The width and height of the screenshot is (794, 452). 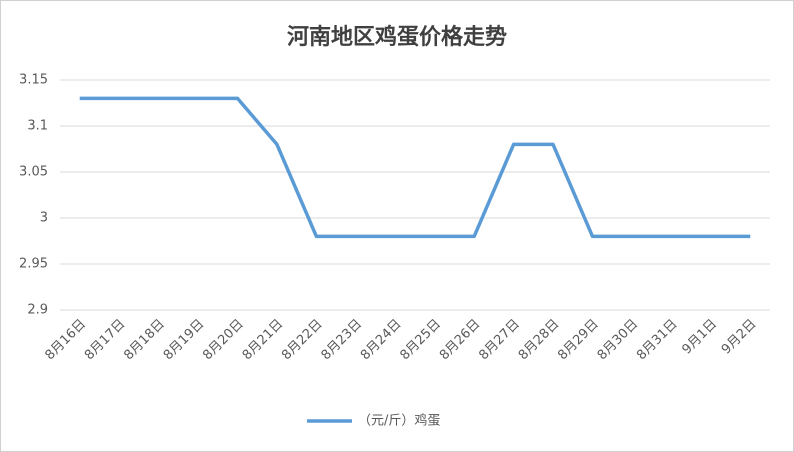 What do you see at coordinates (33, 264) in the screenshot?
I see `y-tick-label: 2.95` at bounding box center [33, 264].